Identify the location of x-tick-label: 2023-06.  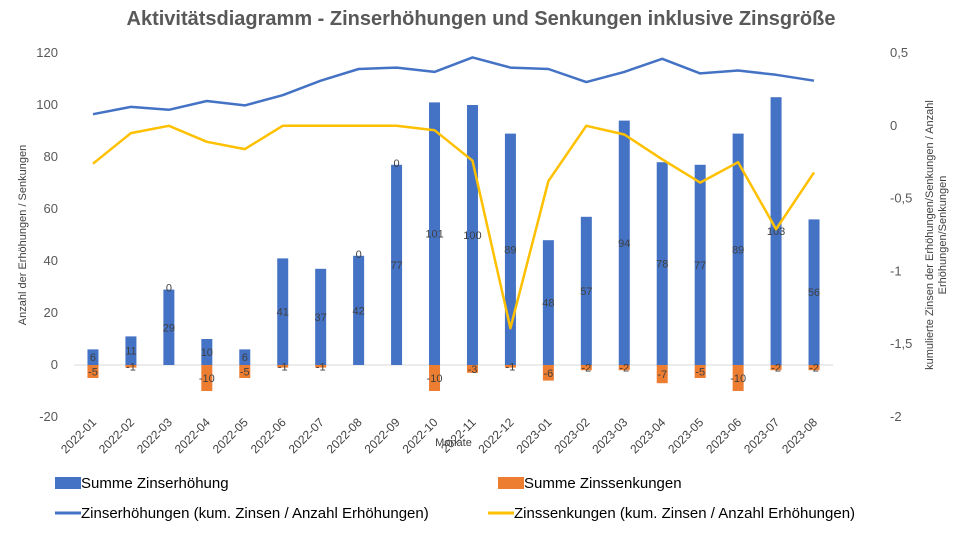
(723, 435).